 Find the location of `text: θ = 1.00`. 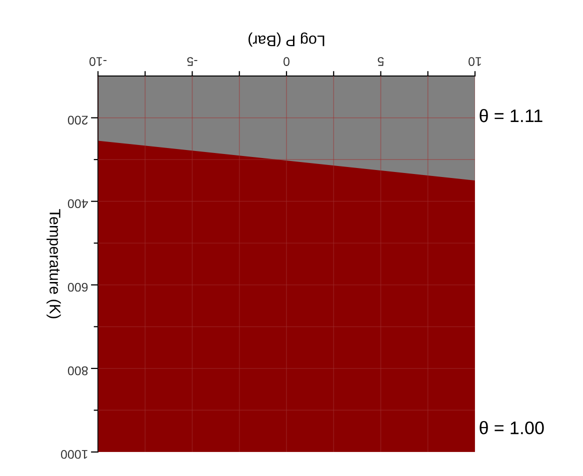

text: θ = 1.00 is located at coordinates (512, 427).